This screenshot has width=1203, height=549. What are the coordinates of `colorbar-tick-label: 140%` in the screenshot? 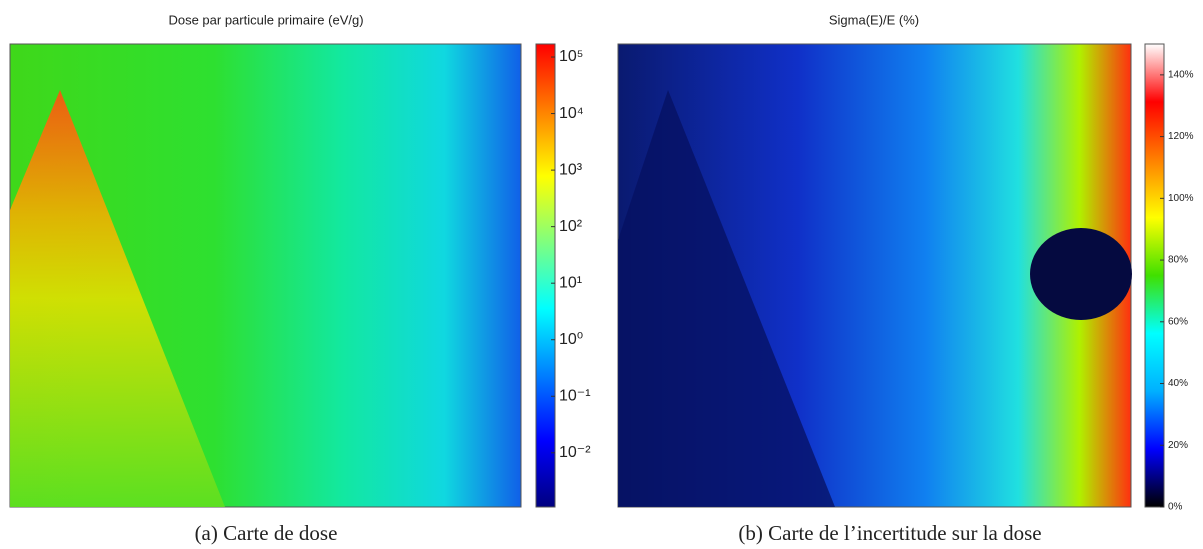 It's located at (1181, 75).